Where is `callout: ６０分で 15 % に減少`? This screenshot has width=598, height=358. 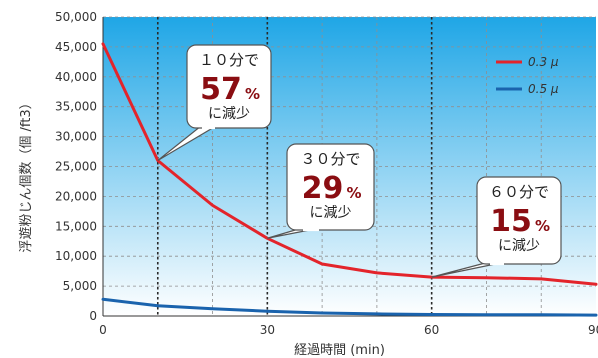 callout: ６０分で 15 % に減少 is located at coordinates (496, 227).